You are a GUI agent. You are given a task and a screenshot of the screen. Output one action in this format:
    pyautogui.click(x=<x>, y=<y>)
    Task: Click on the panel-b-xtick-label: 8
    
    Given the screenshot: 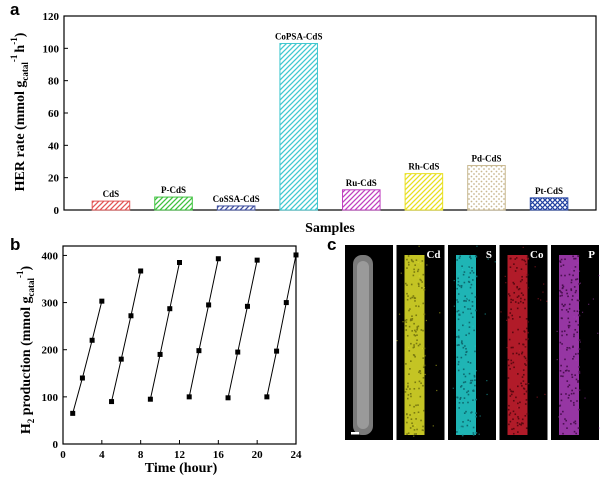 What is the action you would take?
    pyautogui.click(x=141, y=455)
    